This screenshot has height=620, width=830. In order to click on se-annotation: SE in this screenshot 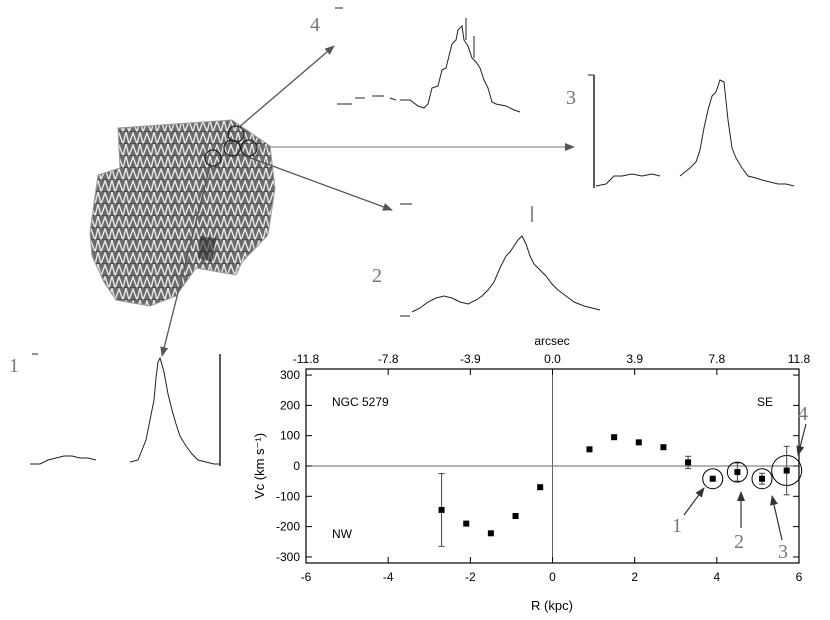, I will do `click(765, 402)`.